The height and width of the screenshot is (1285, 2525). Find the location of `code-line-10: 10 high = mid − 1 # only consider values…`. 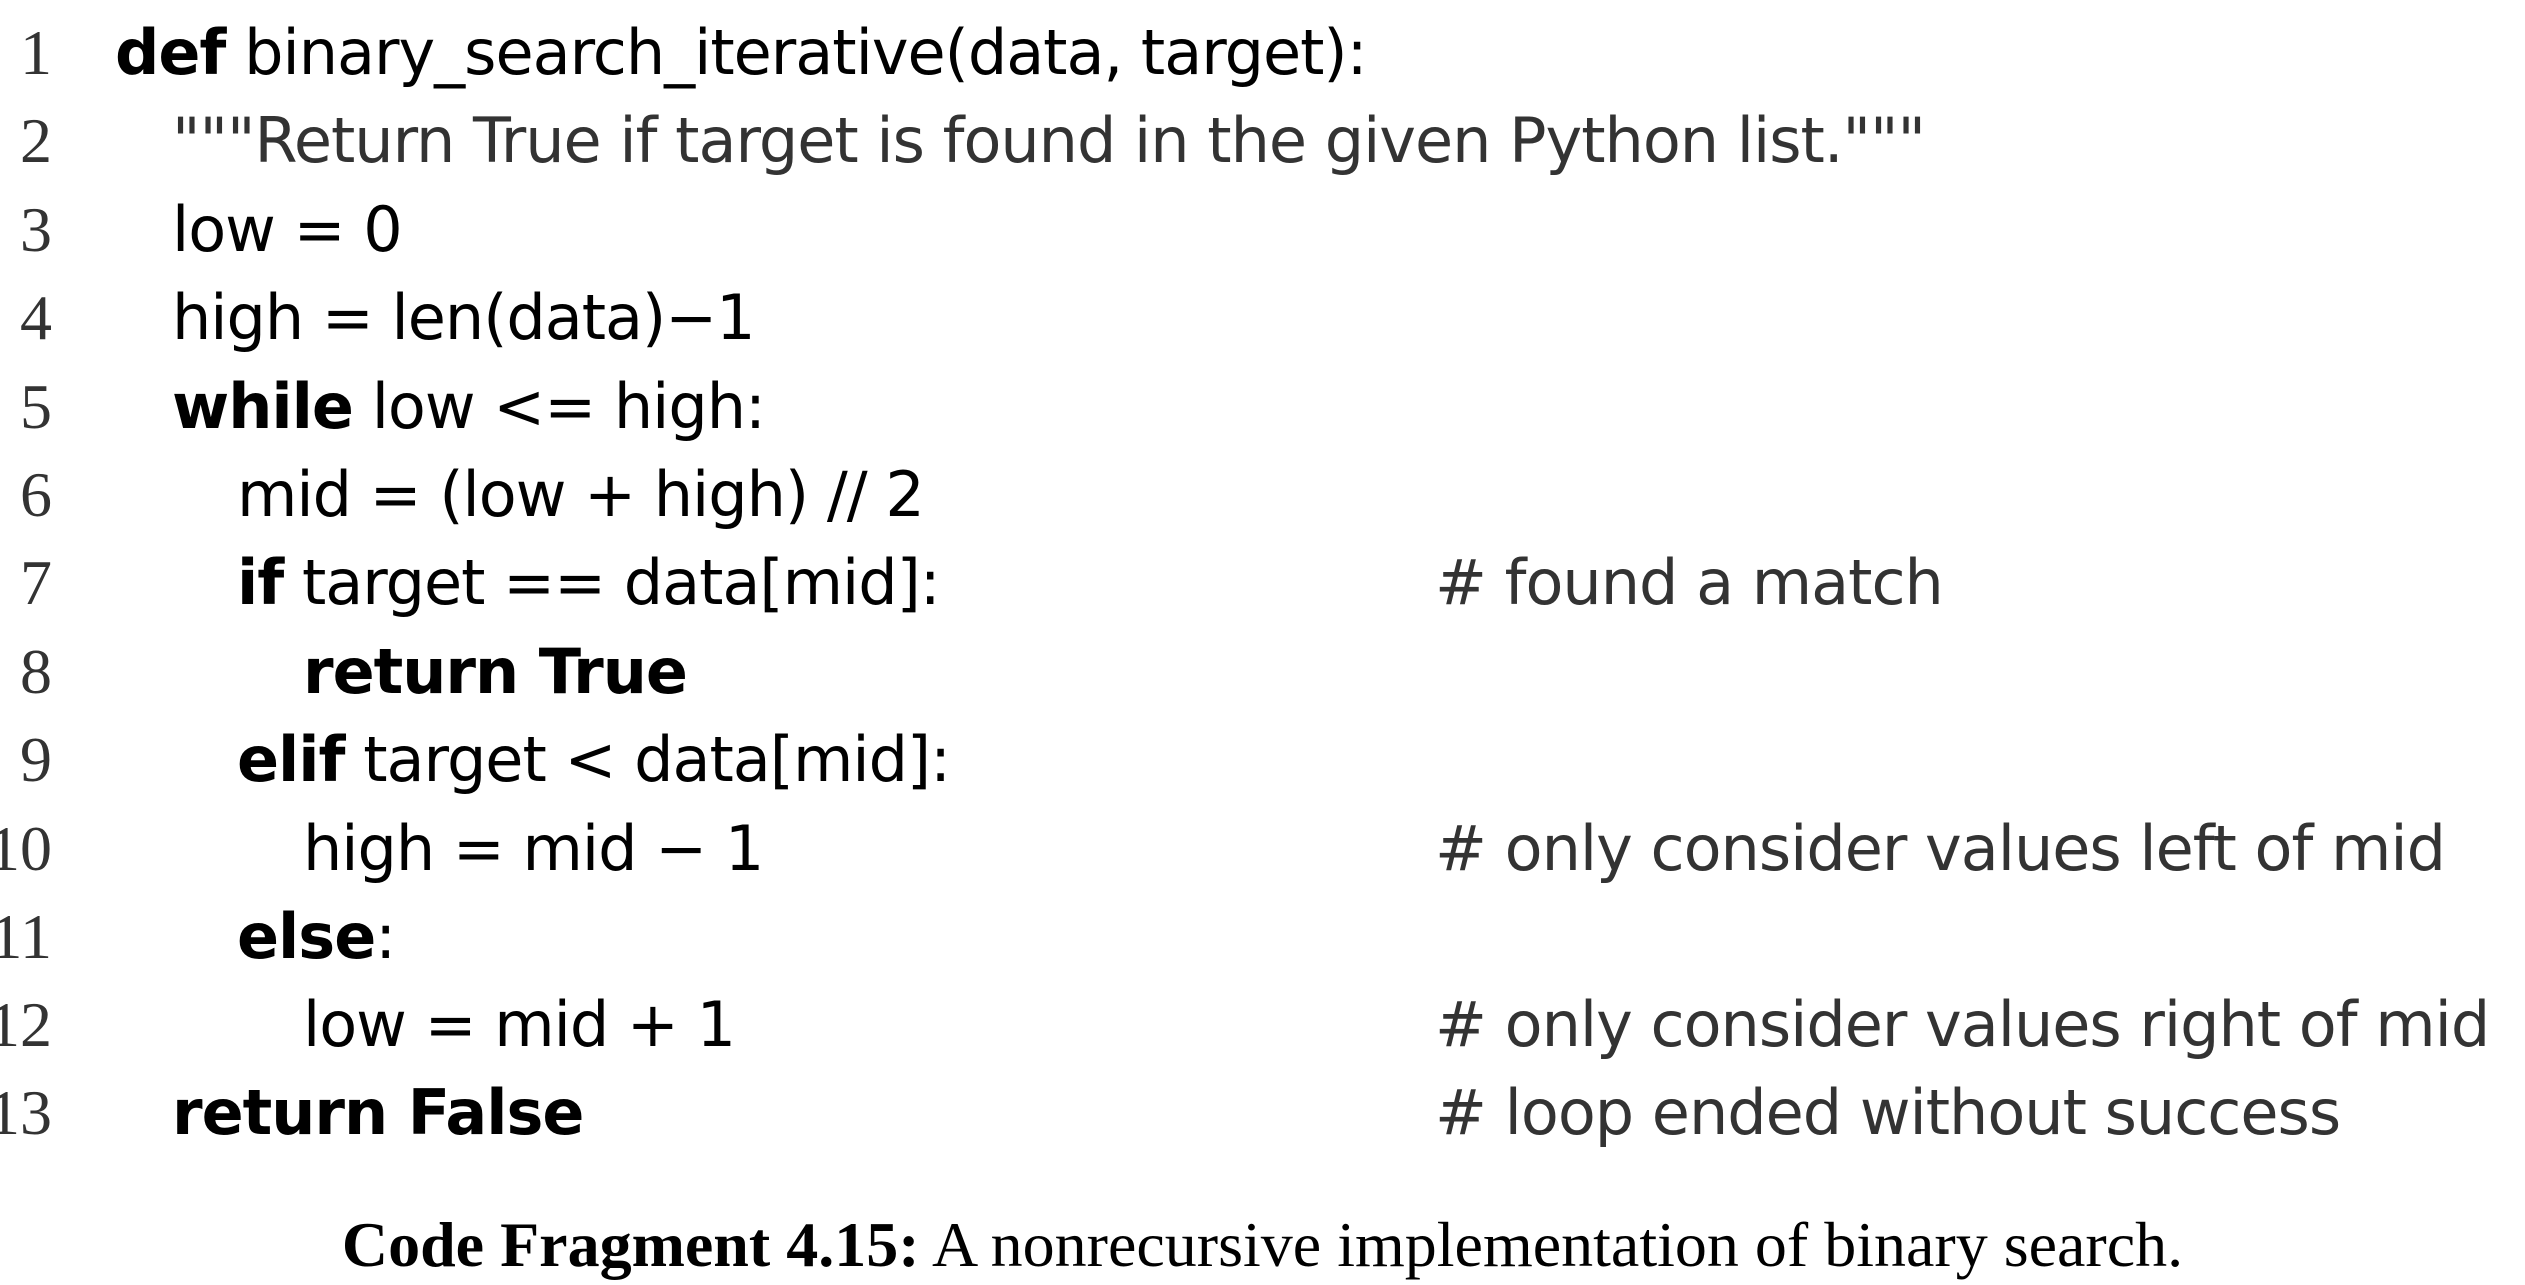

code-line-10: 10 high = mid − 1 # only consider values… is located at coordinates (1262, 849).